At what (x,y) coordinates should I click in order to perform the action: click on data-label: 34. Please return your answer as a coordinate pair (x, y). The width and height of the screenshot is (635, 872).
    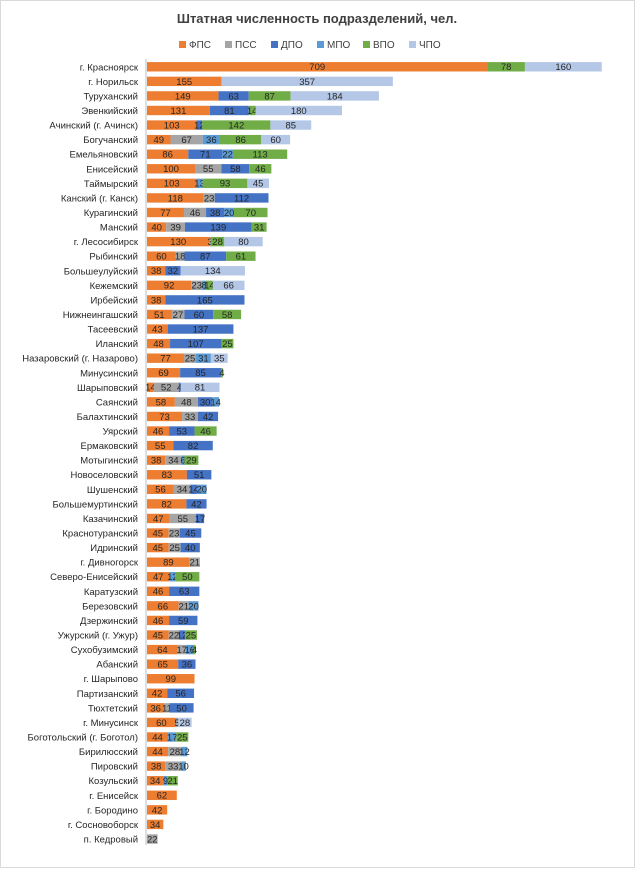
    Looking at the image, I should click on (173, 461).